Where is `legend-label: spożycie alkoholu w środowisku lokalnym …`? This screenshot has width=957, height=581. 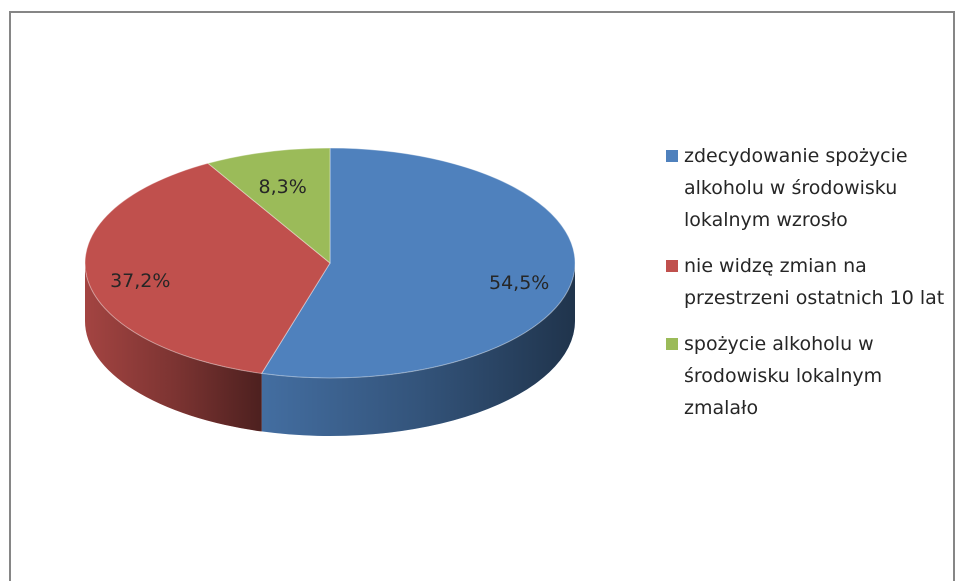
legend-label: spożycie alkoholu w środowisku lokalnym … is located at coordinates (783, 376).